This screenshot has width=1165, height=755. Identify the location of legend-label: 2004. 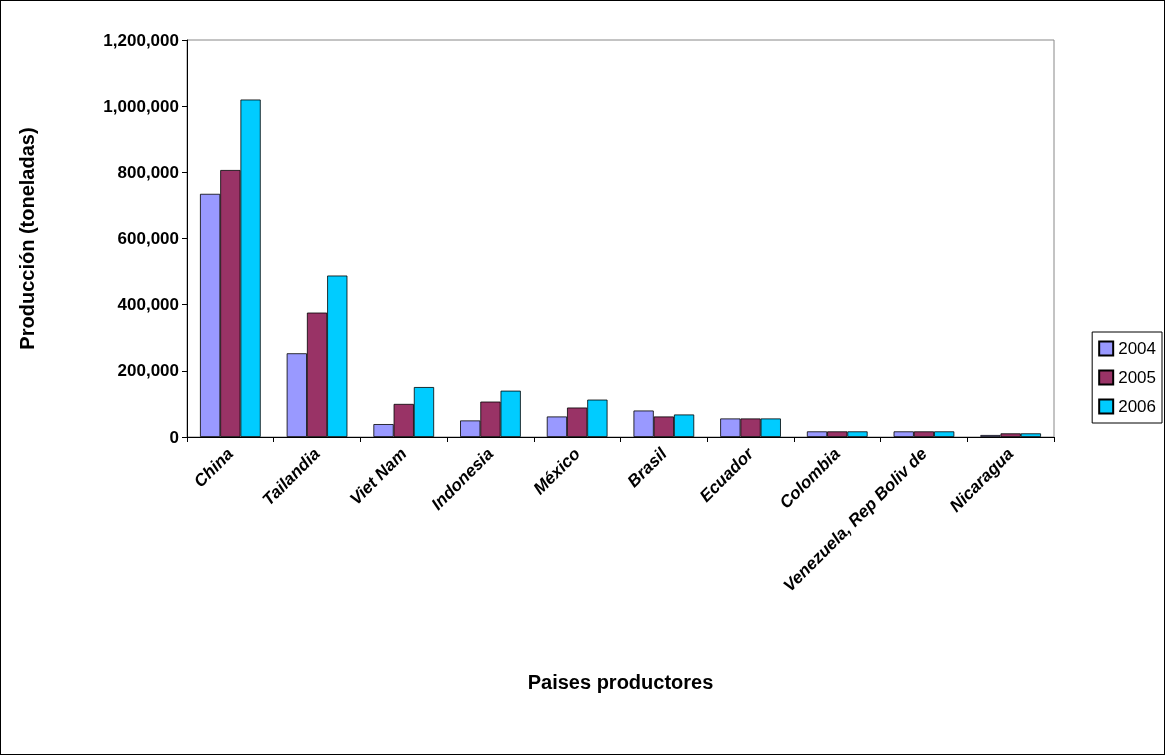
(1137, 348).